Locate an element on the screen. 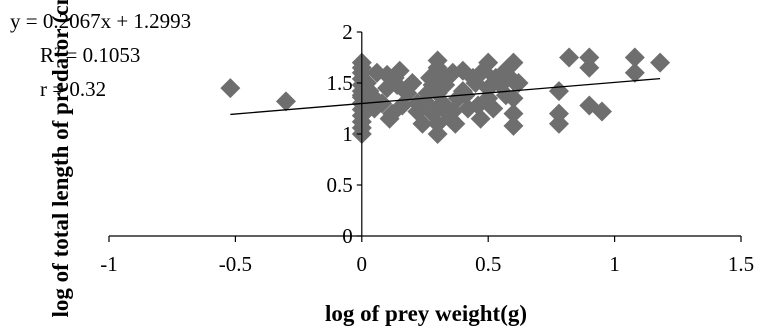 The height and width of the screenshot is (328, 771). y-axis-ticks: 0 0.5 1 1.5 2 is located at coordinates (344, 134).